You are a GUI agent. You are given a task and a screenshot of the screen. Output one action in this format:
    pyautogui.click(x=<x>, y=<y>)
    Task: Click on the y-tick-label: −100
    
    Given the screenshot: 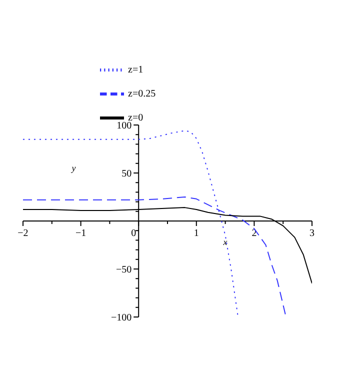 What is the action you would take?
    pyautogui.click(x=121, y=318)
    